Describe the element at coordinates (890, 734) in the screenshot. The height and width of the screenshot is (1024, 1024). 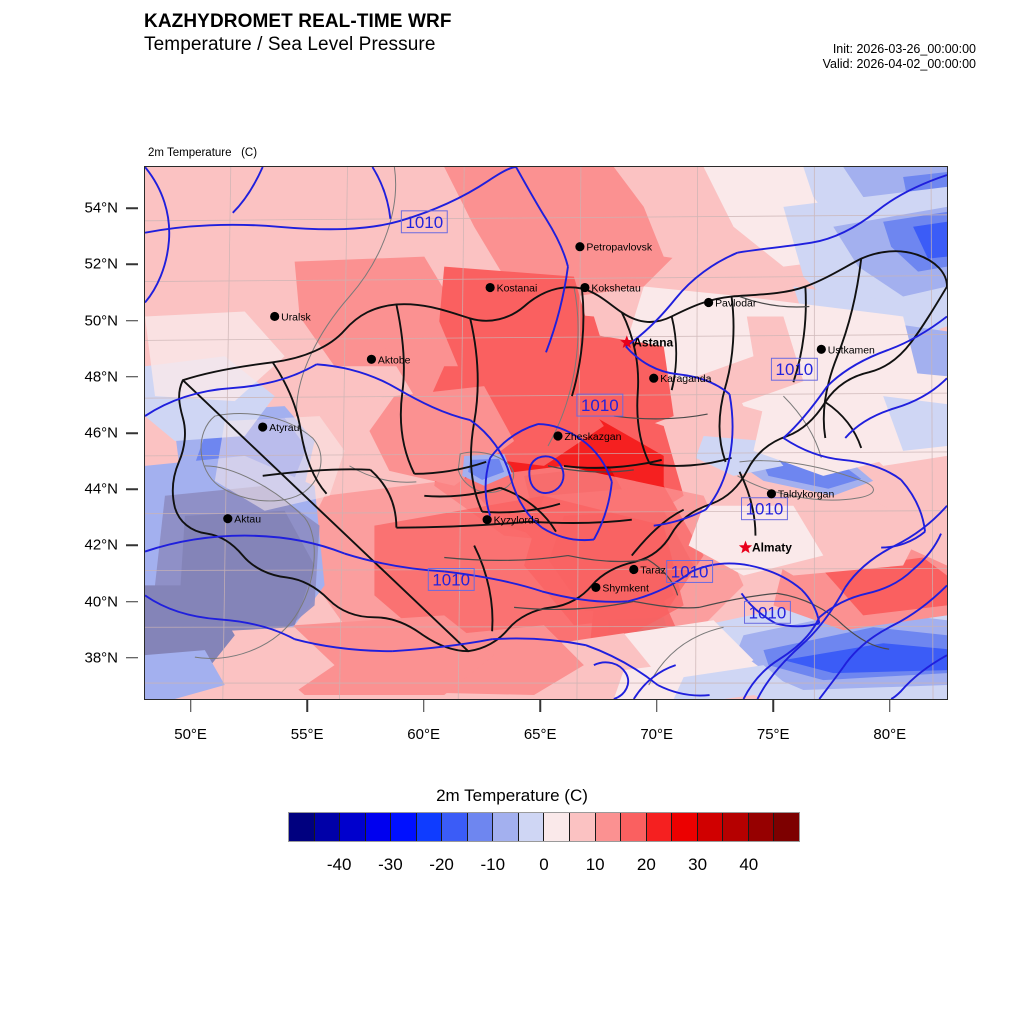
I see `x-tick-label: 80°E` at that location.